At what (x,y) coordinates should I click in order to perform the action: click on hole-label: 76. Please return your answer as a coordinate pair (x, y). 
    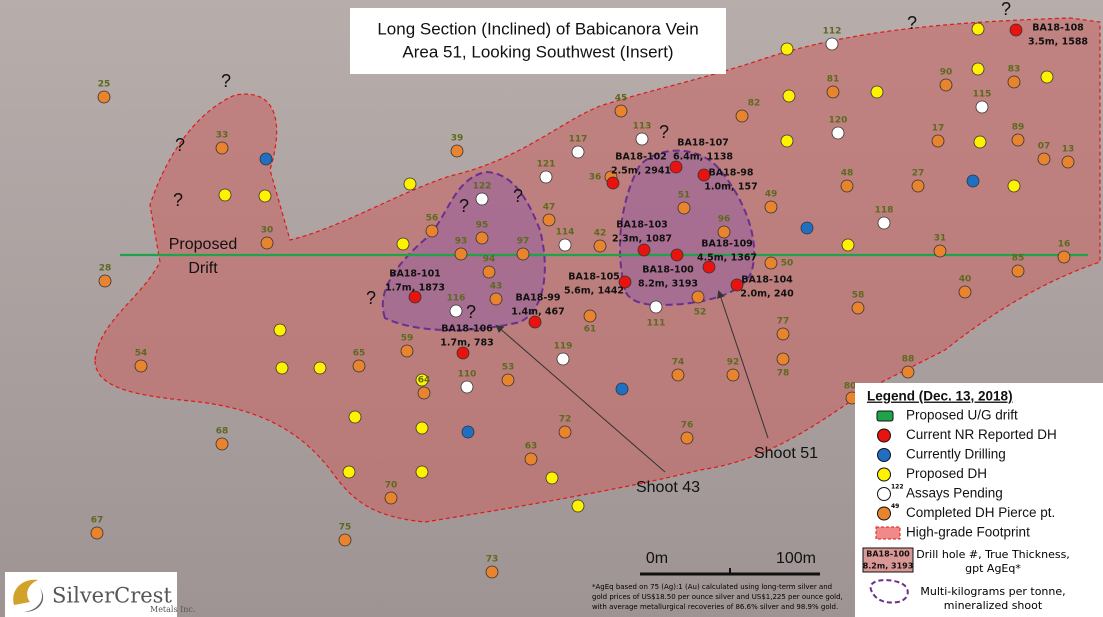
    Looking at the image, I should click on (687, 426).